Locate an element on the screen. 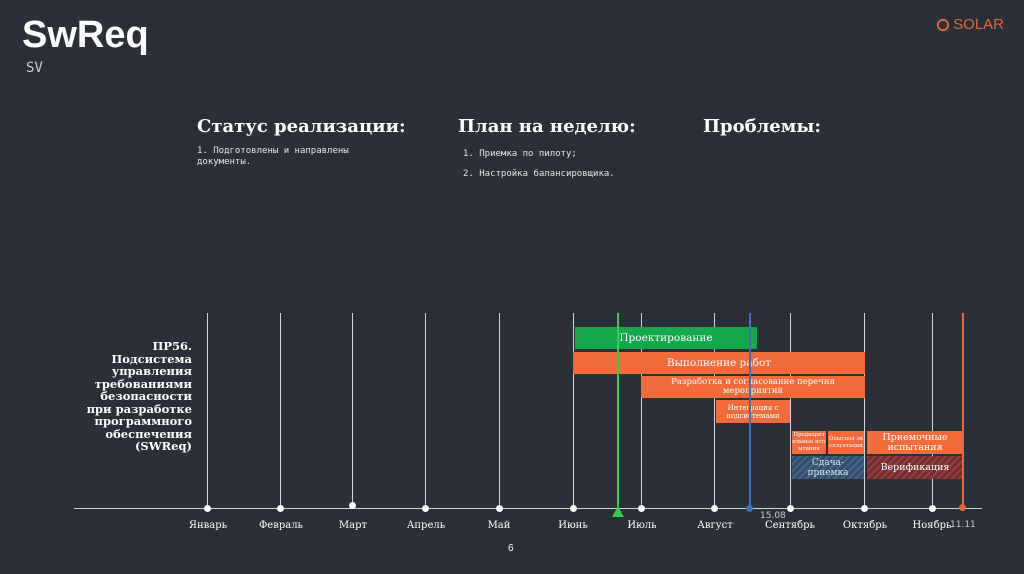  status-item: 1. Подготовлены и направлены документы. is located at coordinates (273, 156).